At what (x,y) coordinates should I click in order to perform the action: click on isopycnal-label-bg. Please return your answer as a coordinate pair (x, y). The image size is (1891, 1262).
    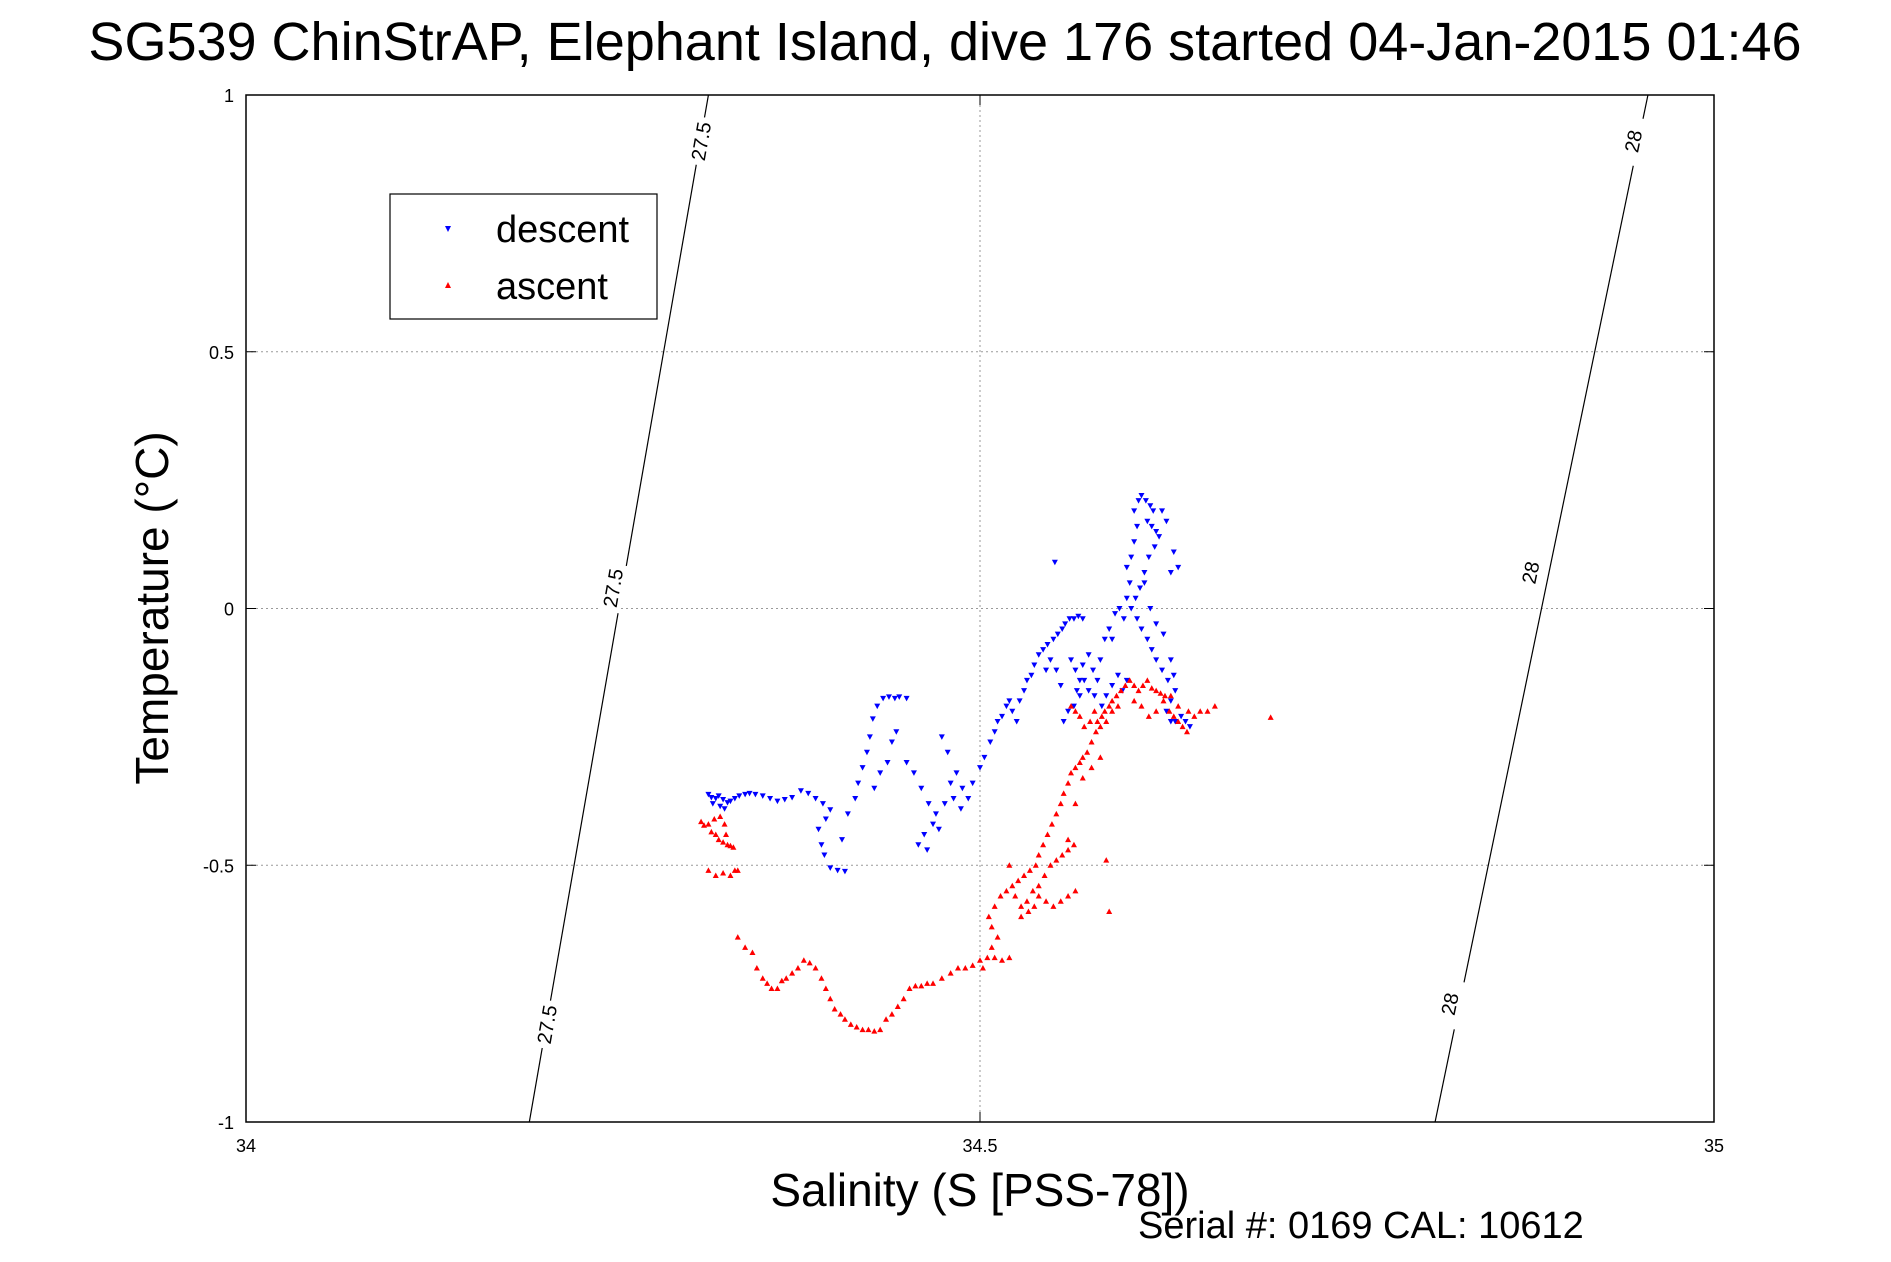
    Looking at the image, I should click on (546, 1024).